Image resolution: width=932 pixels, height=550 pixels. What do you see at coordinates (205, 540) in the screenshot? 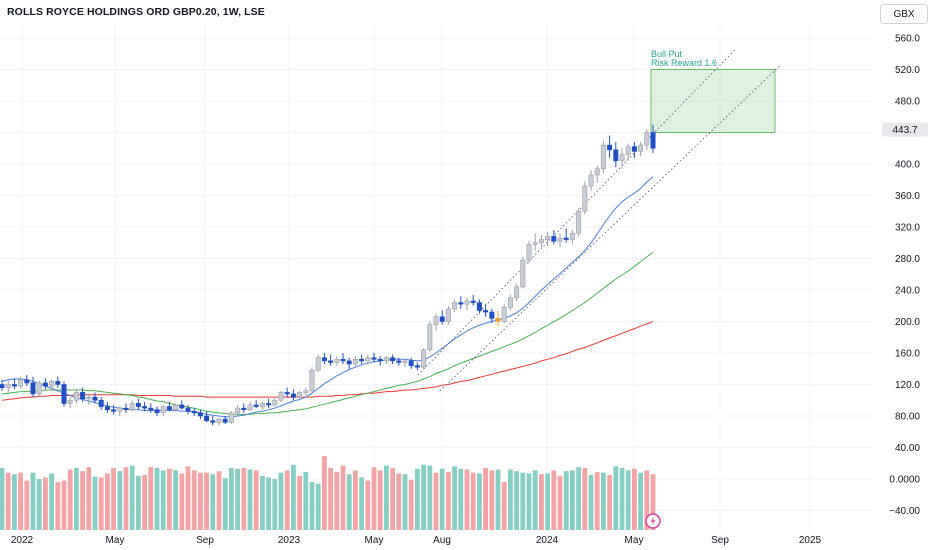
I see `x-tick-label: Sep` at bounding box center [205, 540].